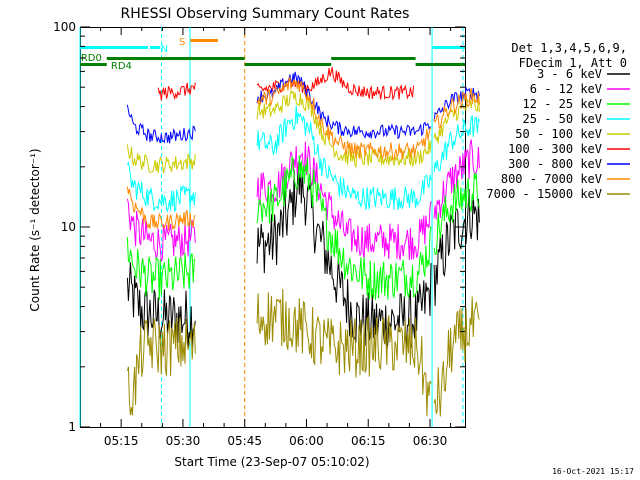 The width and height of the screenshot is (640, 480). What do you see at coordinates (555, 164) in the screenshot?
I see `legend-label-6: 300 - 800 keV` at bounding box center [555, 164].